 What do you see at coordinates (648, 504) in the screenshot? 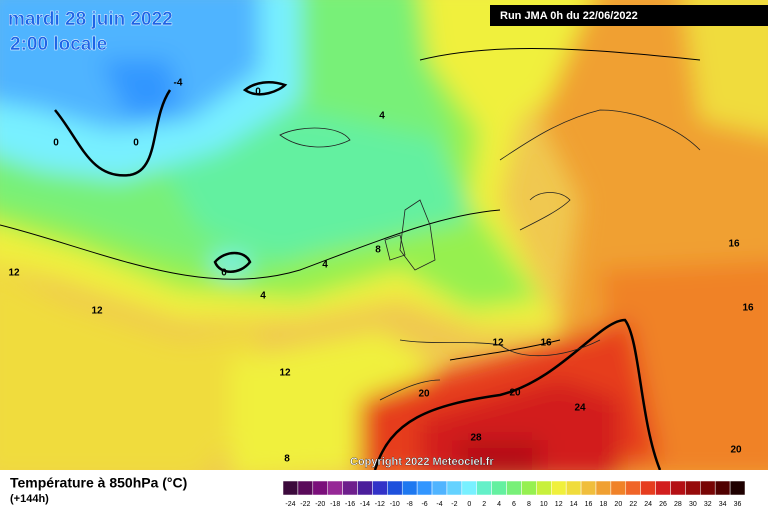
I see `scale-label: 24` at bounding box center [648, 504].